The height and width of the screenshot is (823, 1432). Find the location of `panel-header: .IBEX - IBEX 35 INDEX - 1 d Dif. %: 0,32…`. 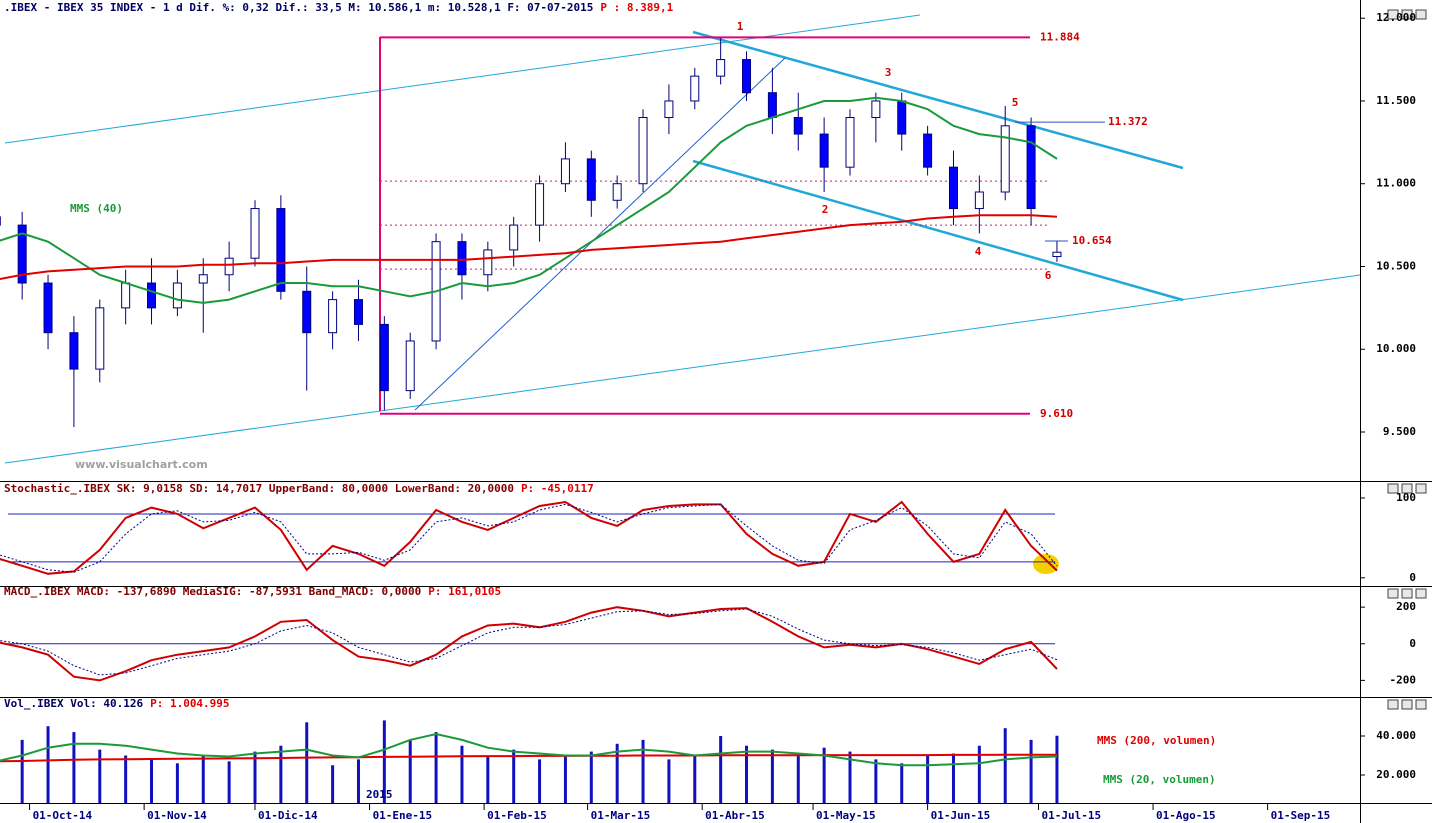

panel-header: .IBEX - IBEX 35 INDEX - 1 d Dif. %: 0,32… is located at coordinates (339, 7).